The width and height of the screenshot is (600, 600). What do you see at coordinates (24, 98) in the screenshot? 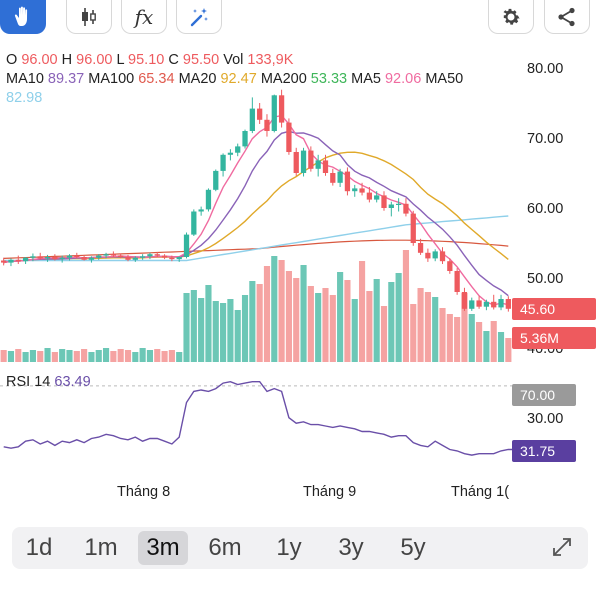
I see `ma50-value: 82.98` at bounding box center [24, 98].